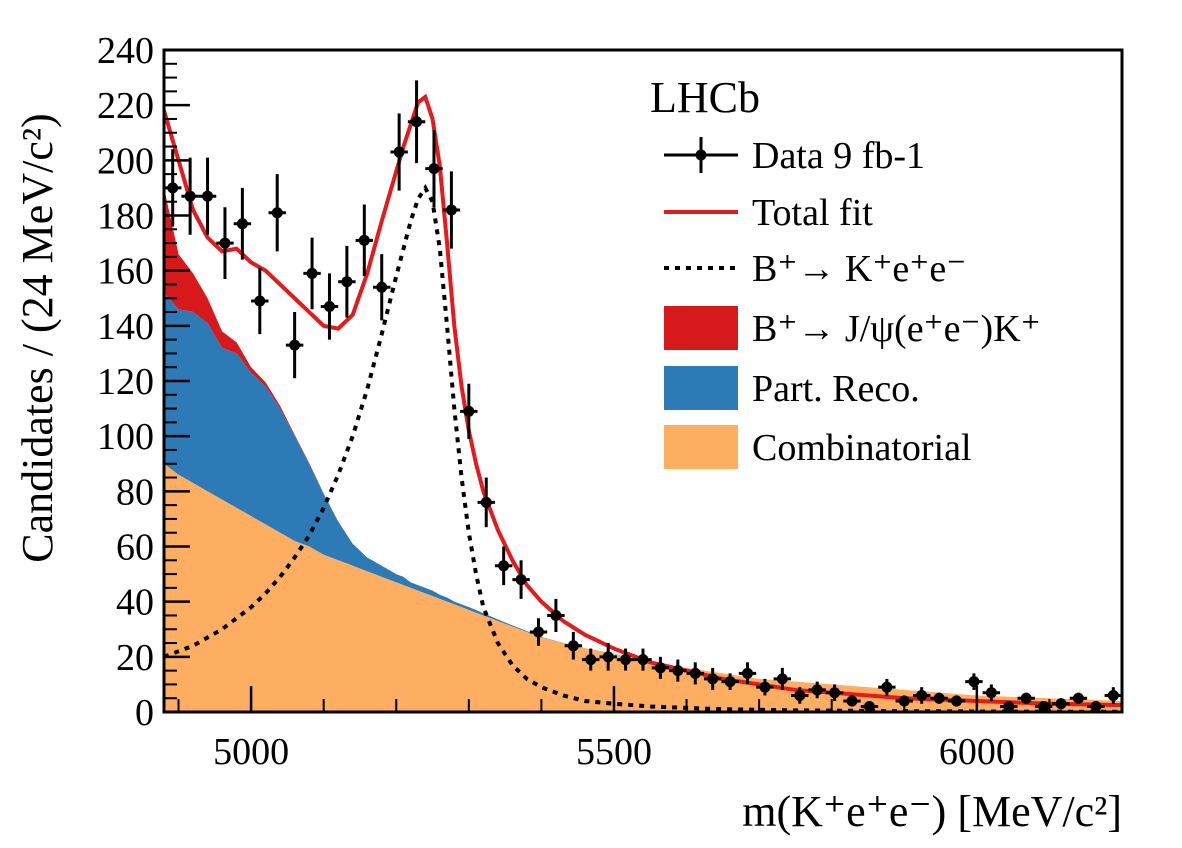 The width and height of the screenshot is (1182, 848). I want to click on legend-symbol-data-marker, so click(701, 155).